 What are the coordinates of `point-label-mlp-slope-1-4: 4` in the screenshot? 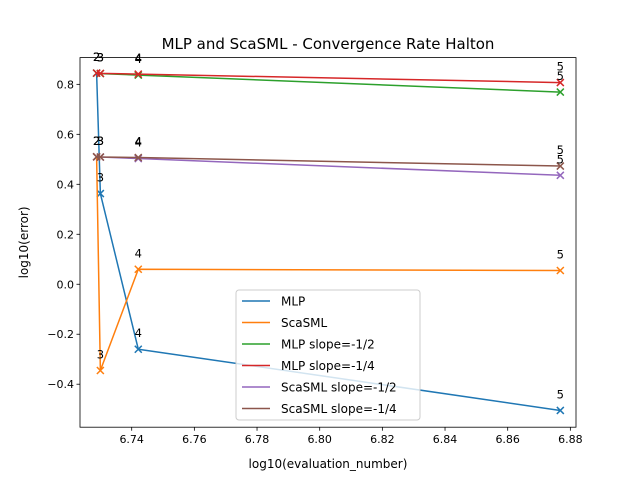 It's located at (138, 58).